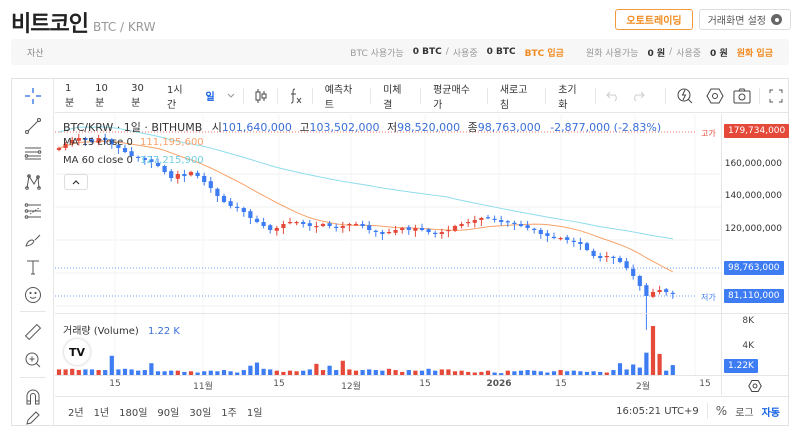 The width and height of the screenshot is (800, 435). I want to click on time-tick: 15, so click(705, 384).